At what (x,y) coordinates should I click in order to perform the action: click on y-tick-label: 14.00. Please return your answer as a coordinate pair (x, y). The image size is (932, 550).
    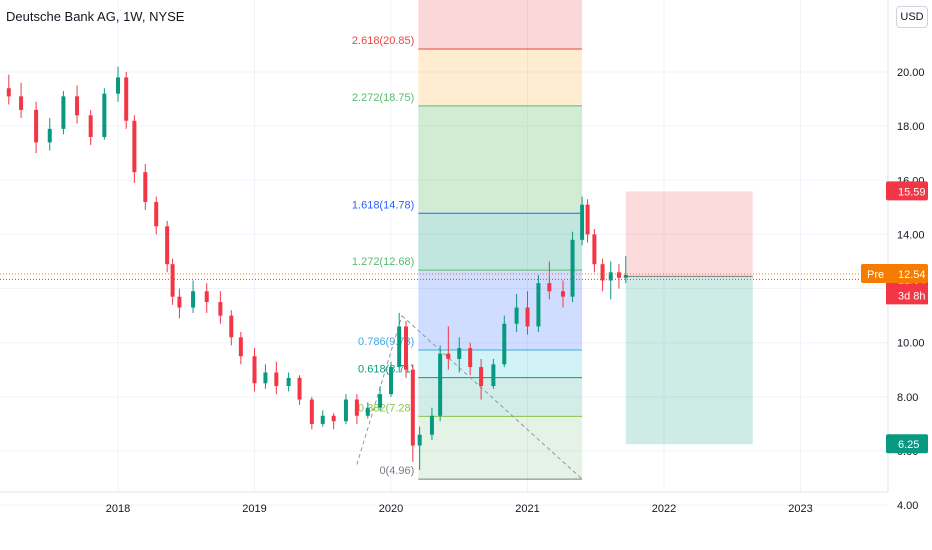
    Looking at the image, I should click on (911, 235).